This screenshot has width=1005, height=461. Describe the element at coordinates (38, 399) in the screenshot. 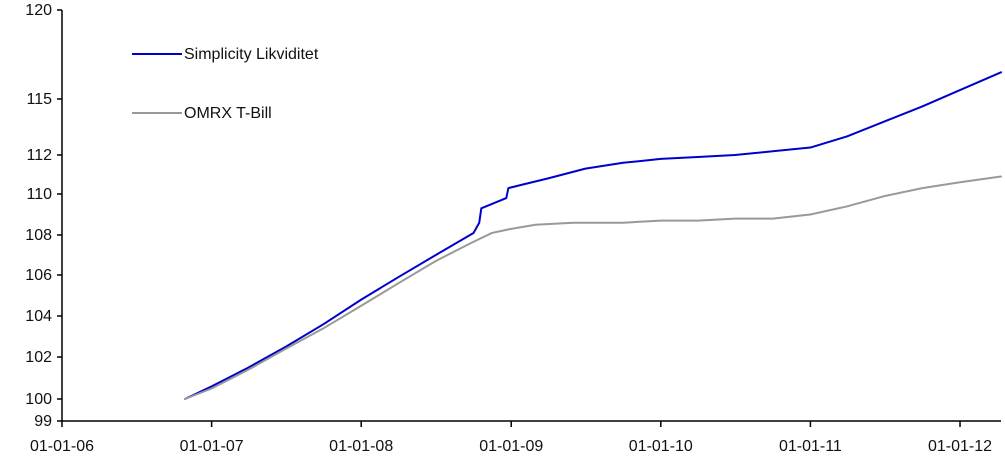

I see `y-tick-label: 100` at that location.